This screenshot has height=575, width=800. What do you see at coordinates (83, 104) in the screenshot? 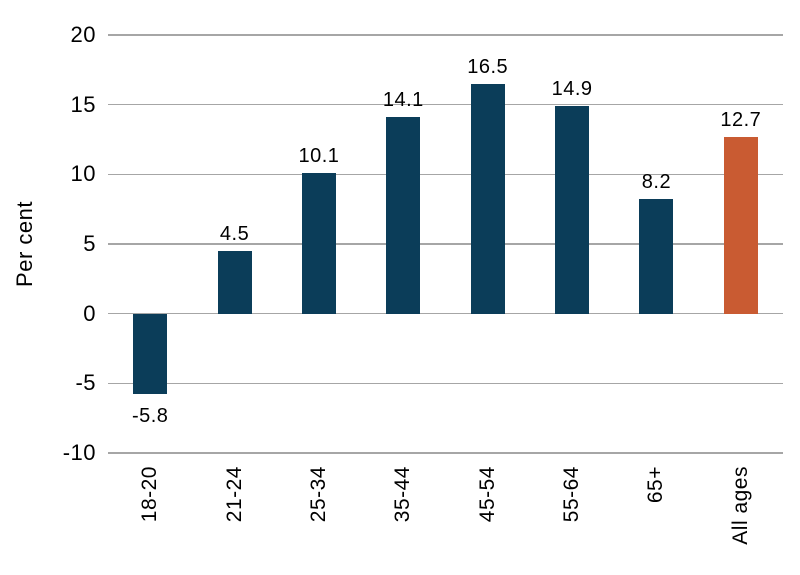
I see `y-tick-label: 15` at bounding box center [83, 104].